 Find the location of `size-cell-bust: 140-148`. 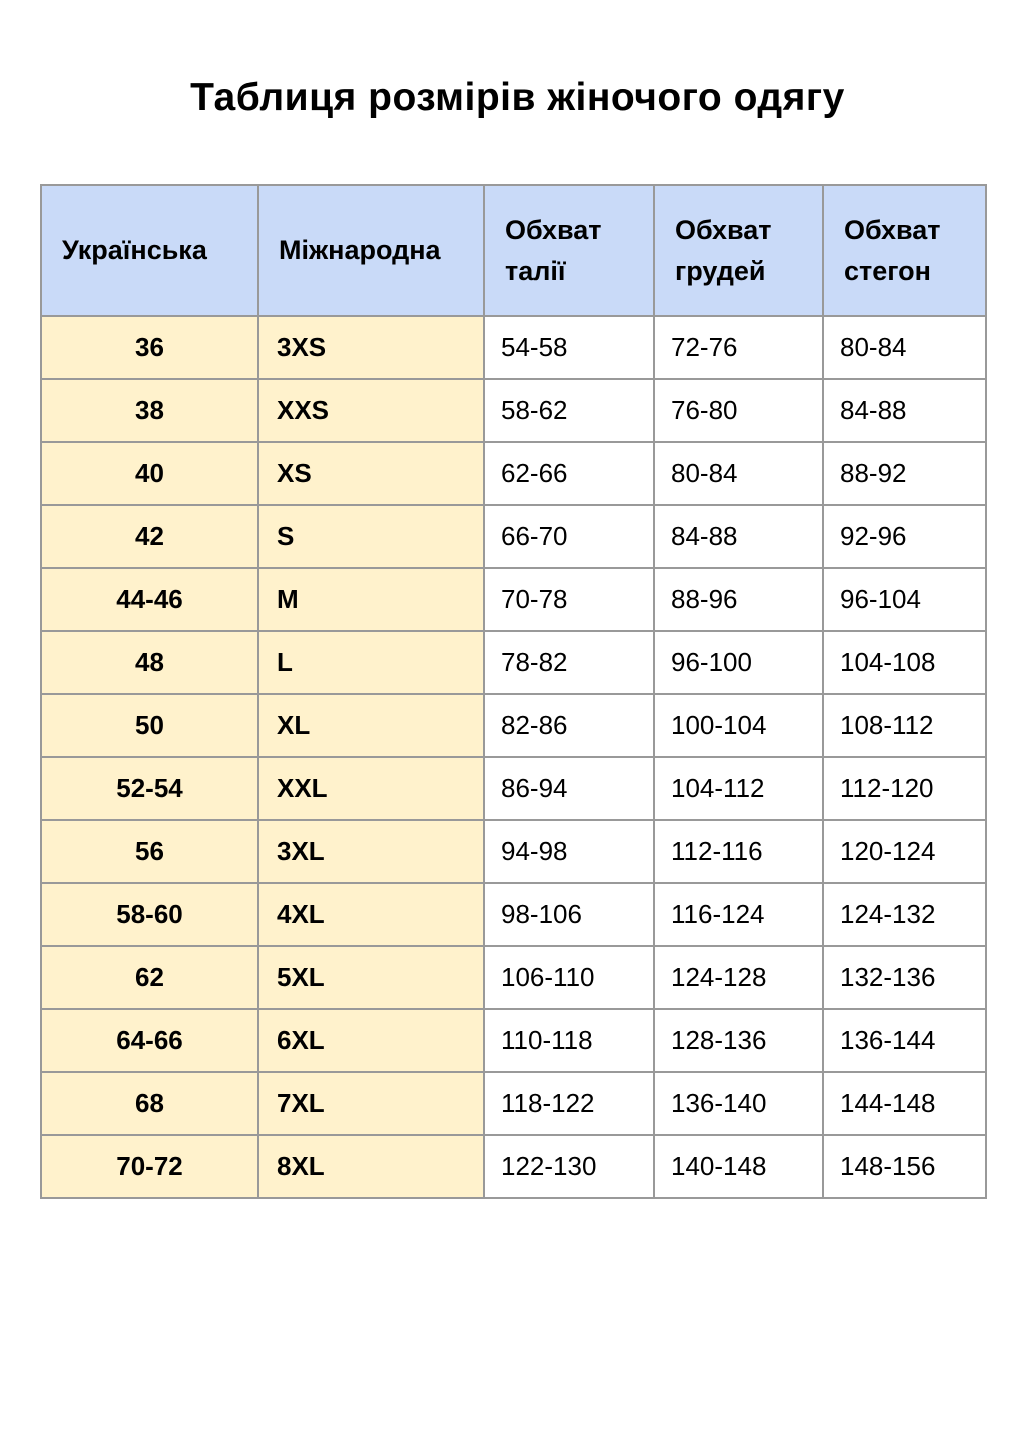

size-cell-bust: 140-148 is located at coordinates (738, 1166).